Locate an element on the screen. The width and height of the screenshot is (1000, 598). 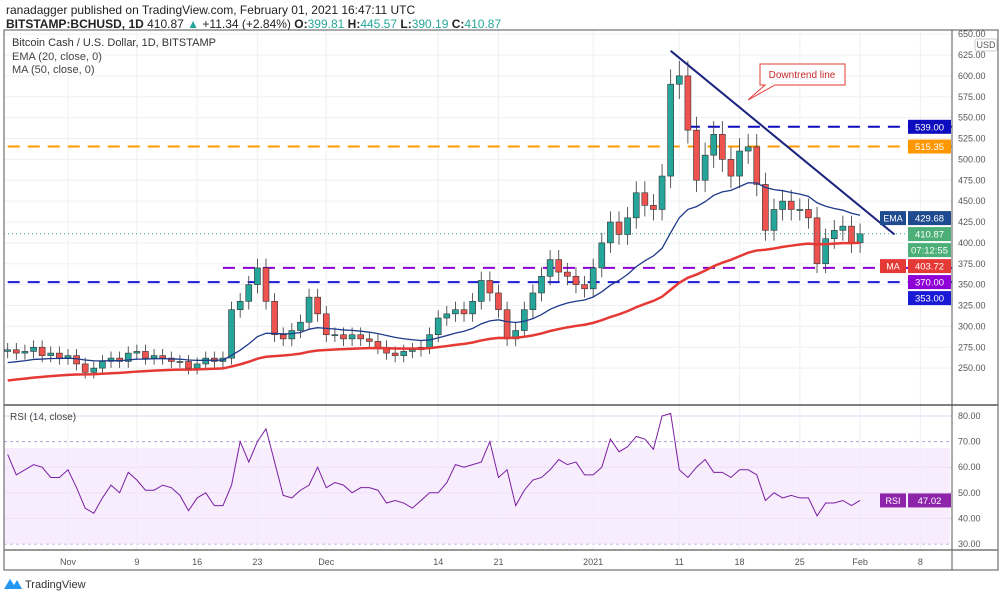
time-tick: 21 is located at coordinates (498, 562).